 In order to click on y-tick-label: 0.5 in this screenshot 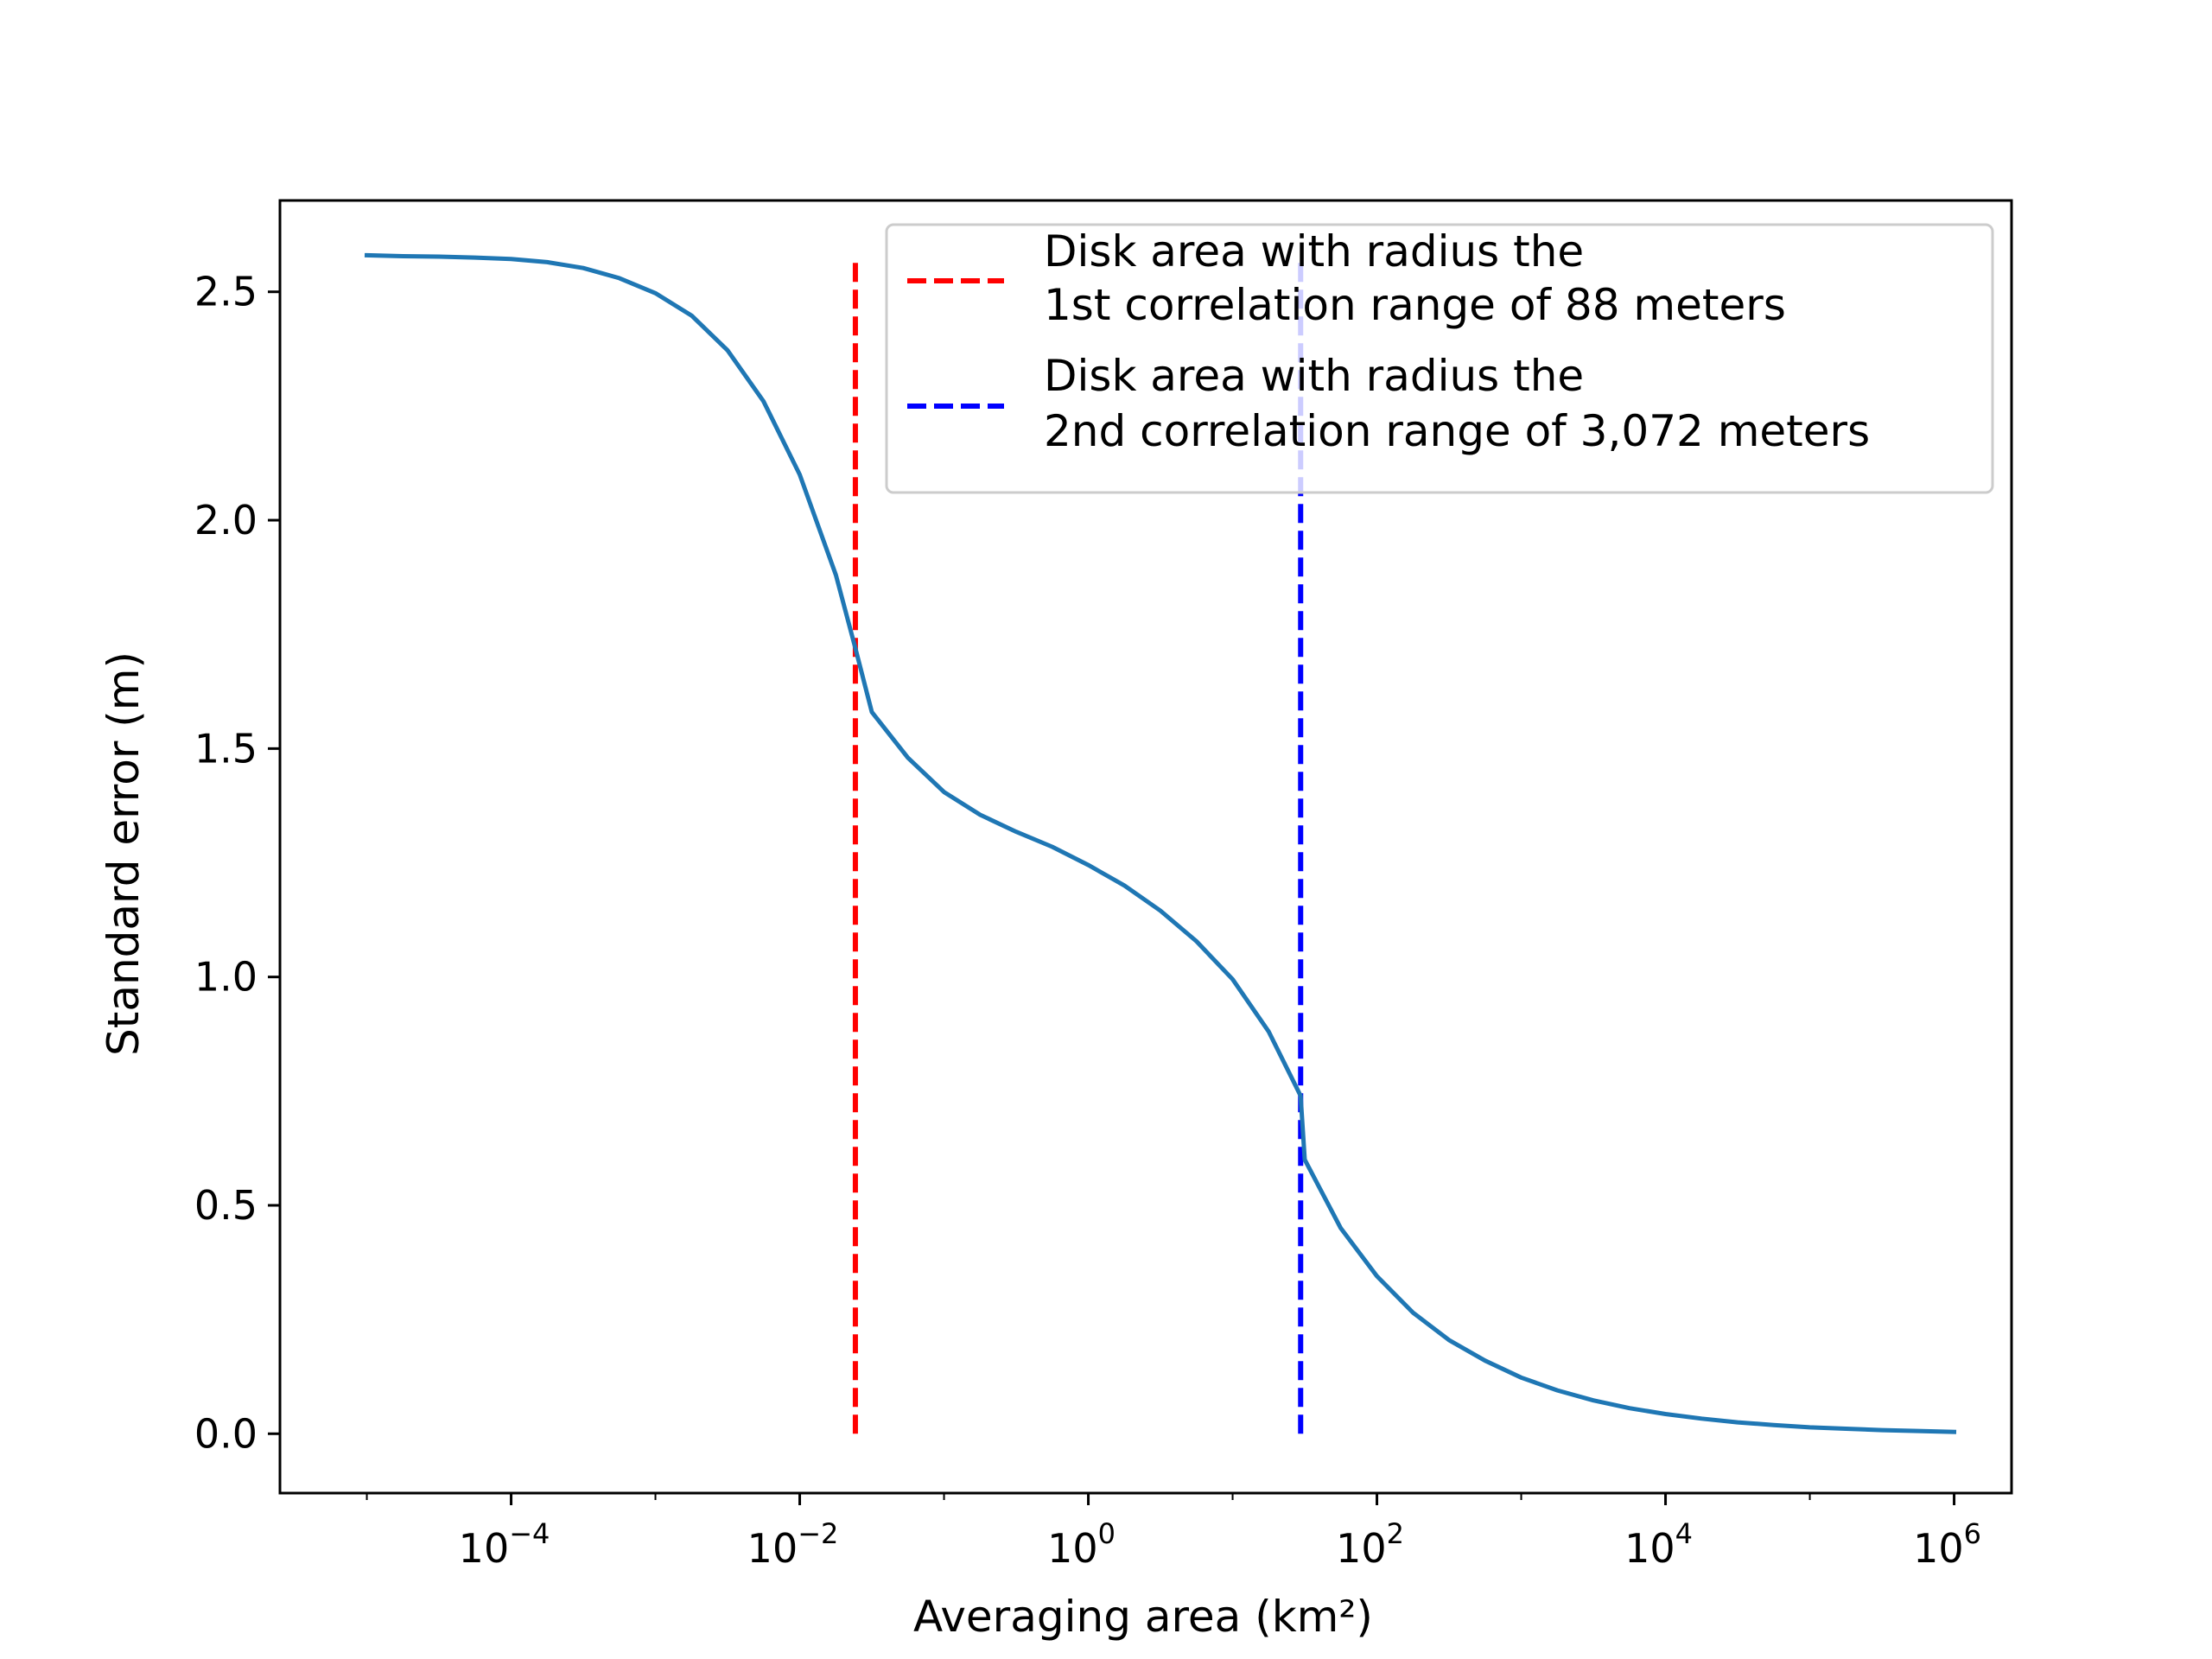, I will do `click(225, 1205)`.